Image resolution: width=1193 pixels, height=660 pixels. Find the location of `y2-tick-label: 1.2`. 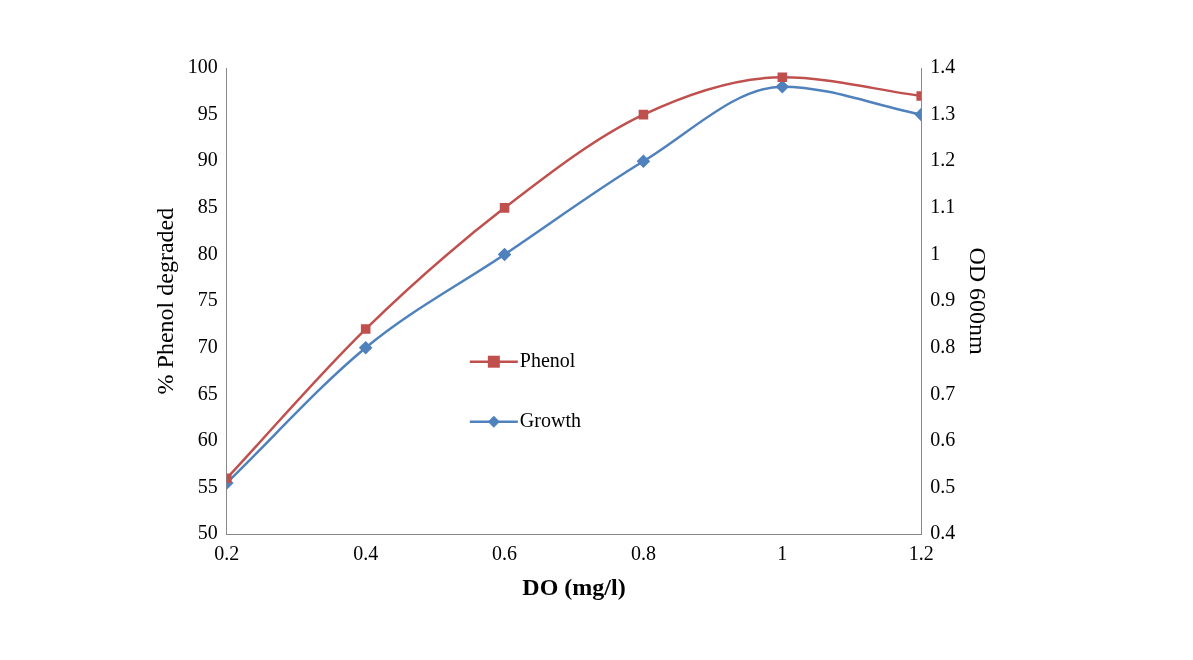

y2-tick-label: 1.2 is located at coordinates (943, 159).